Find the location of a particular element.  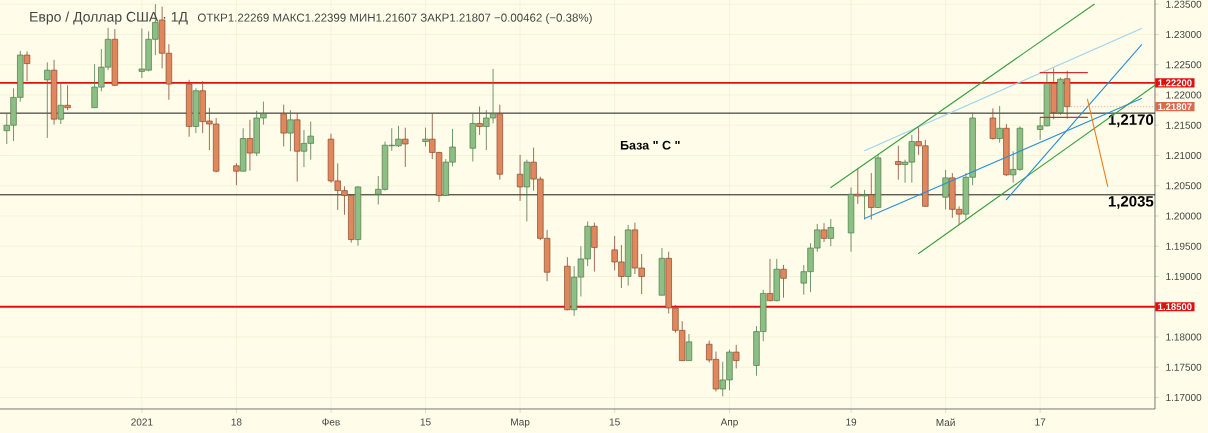

annotation: 1.21807 is located at coordinates (1175, 107).